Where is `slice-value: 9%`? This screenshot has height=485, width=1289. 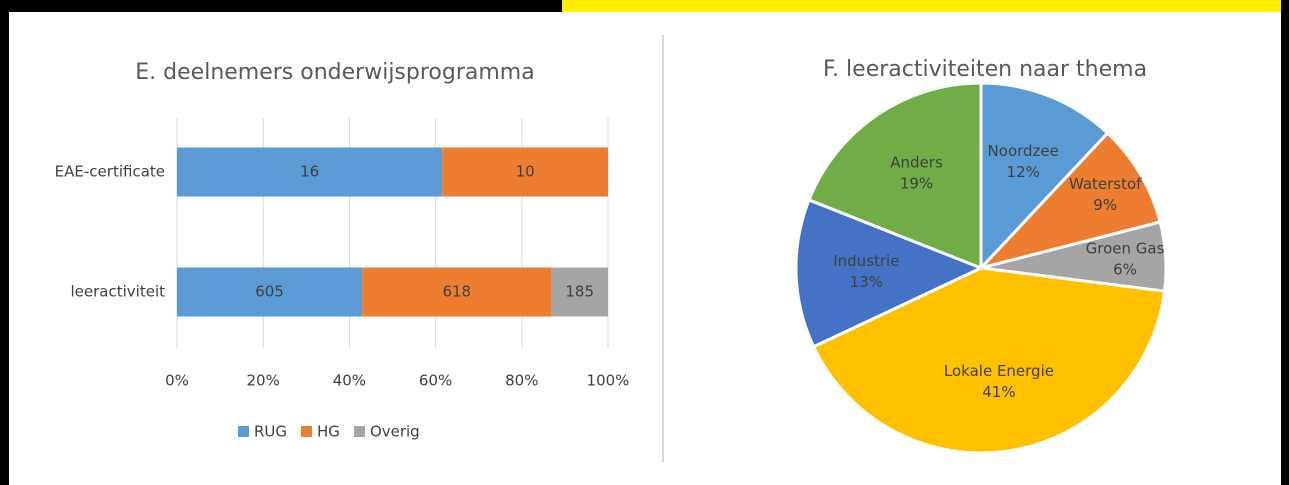
slice-value: 9% is located at coordinates (1105, 205).